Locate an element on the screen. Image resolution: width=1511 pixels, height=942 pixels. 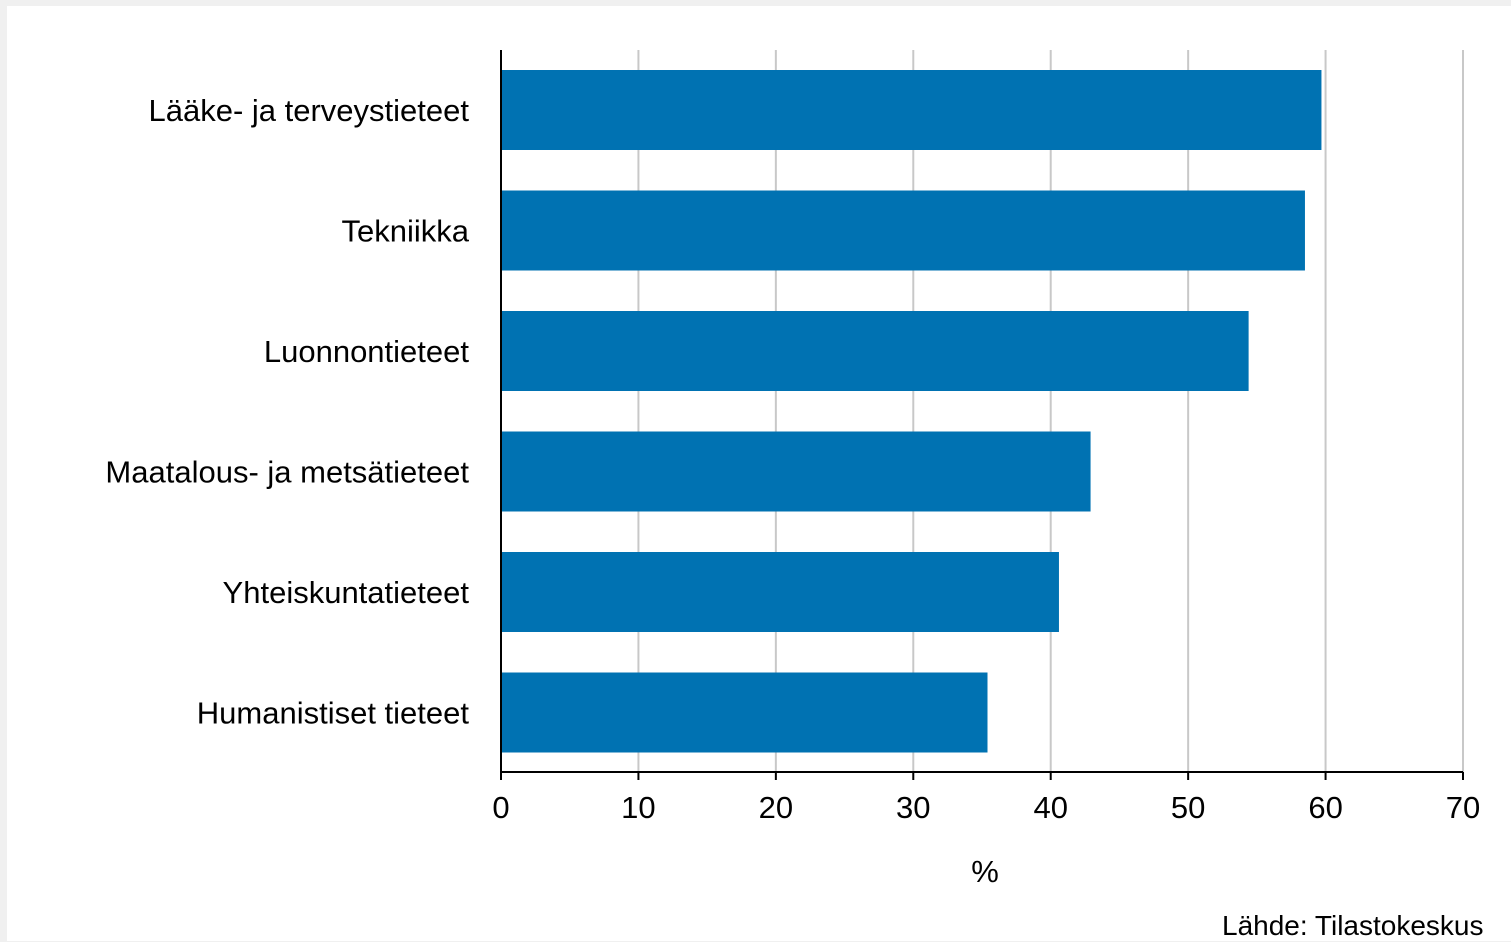
x-tick-label: 70 is located at coordinates (1463, 807).